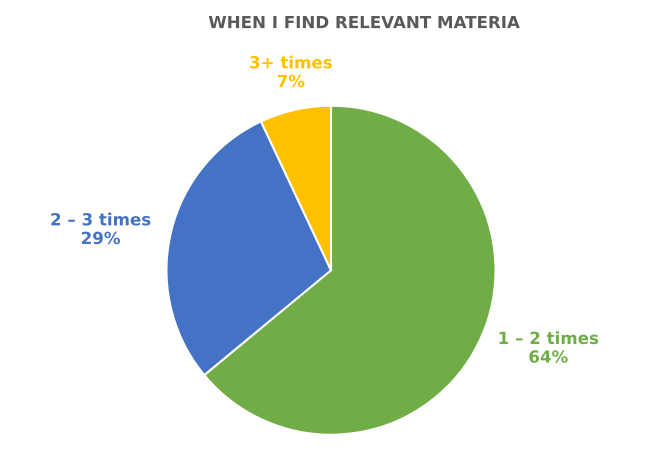  Describe the element at coordinates (549, 337) in the screenshot. I see `slice-label: 1 – 2 times` at that location.